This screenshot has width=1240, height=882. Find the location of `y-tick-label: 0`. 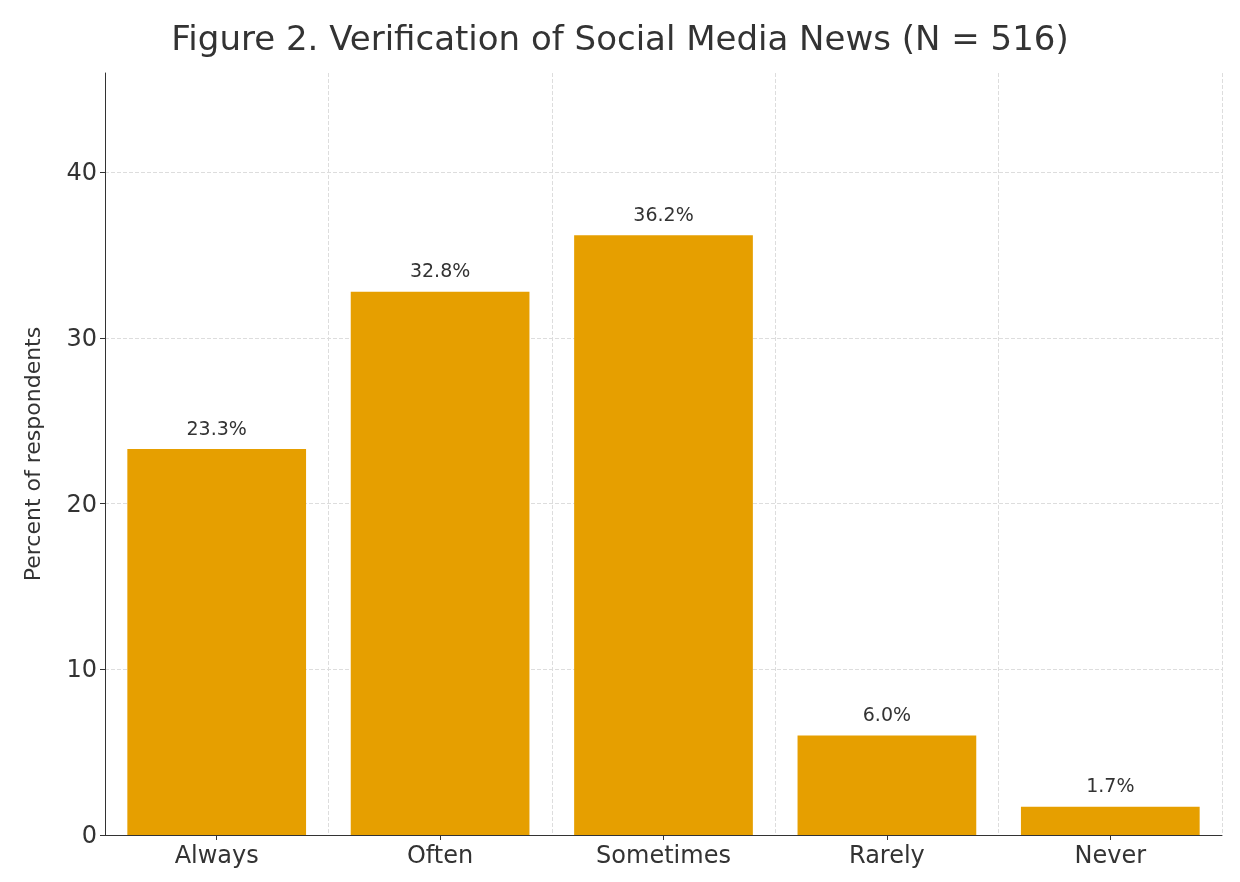

y-tick-label: 0 is located at coordinates (89, 835).